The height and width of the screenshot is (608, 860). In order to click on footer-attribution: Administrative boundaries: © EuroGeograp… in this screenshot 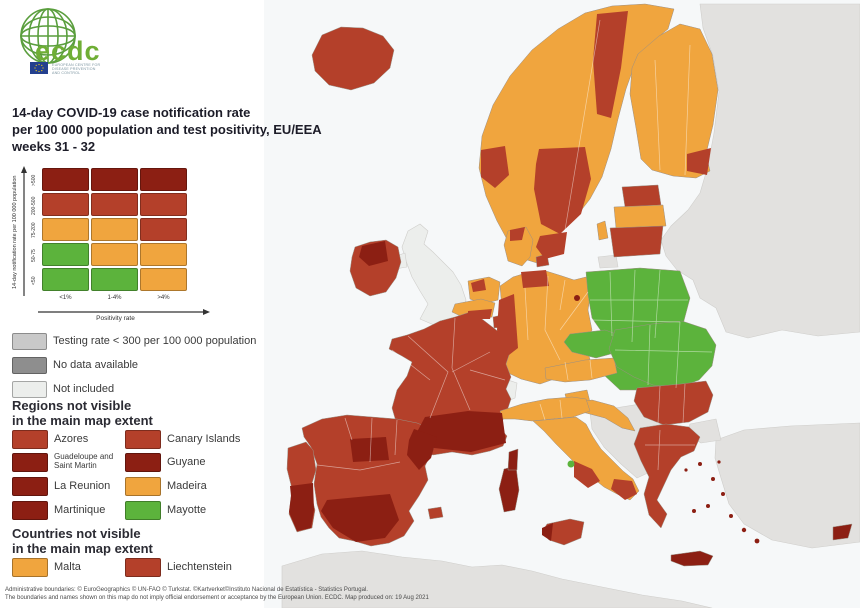, I will do `click(217, 594)`.